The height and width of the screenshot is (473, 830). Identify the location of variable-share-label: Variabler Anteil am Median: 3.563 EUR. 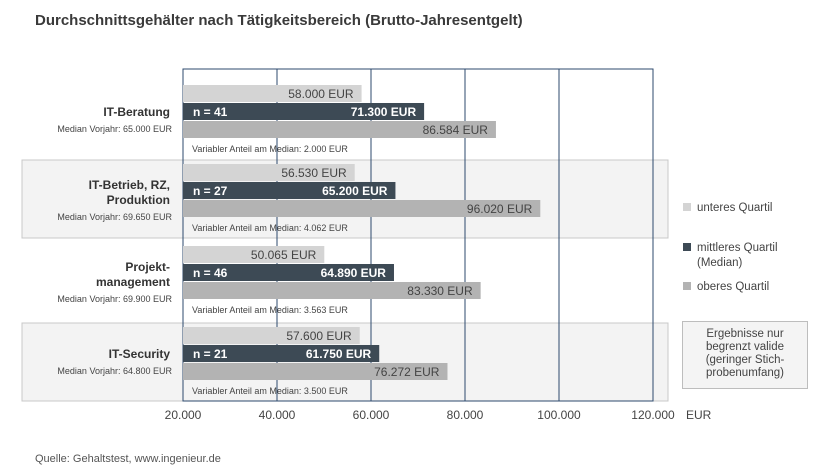
(270, 310).